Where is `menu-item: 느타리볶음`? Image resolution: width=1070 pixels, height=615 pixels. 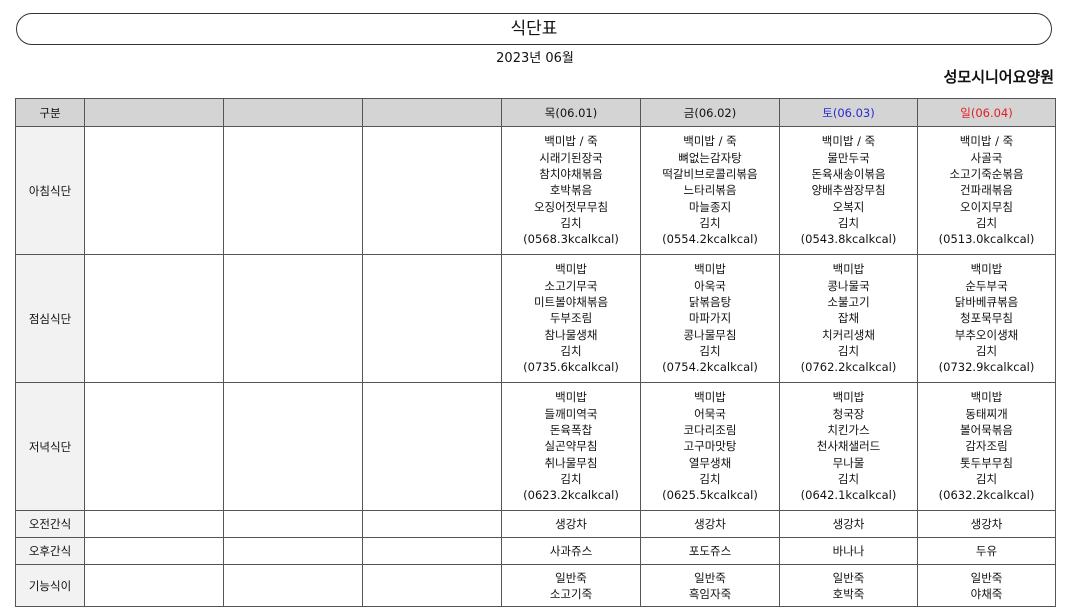
menu-item: 느타리볶음 is located at coordinates (710, 190).